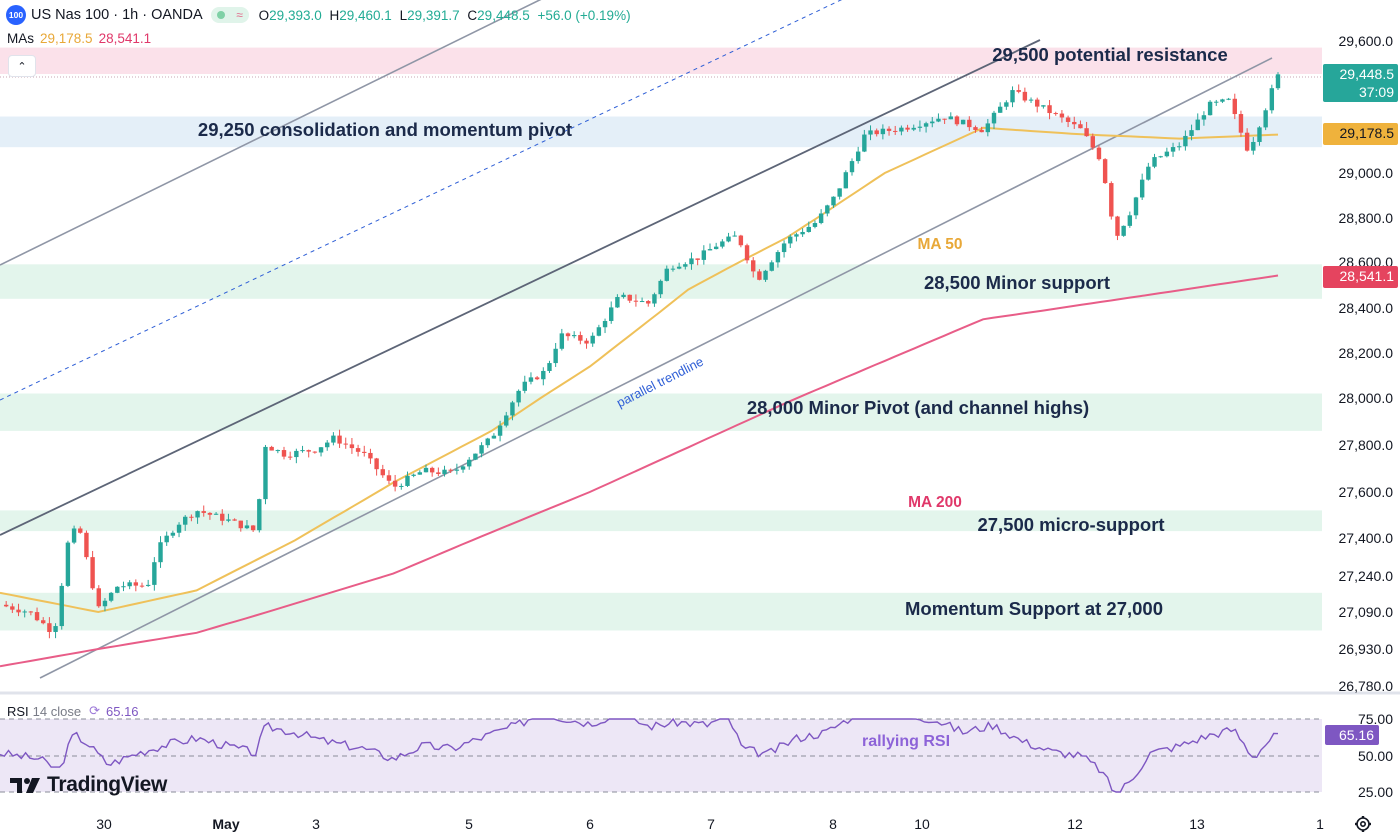 The width and height of the screenshot is (1400, 837). What do you see at coordinates (1367, 74) in the screenshot?
I see `price-tag-text: 29,448.5` at bounding box center [1367, 74].